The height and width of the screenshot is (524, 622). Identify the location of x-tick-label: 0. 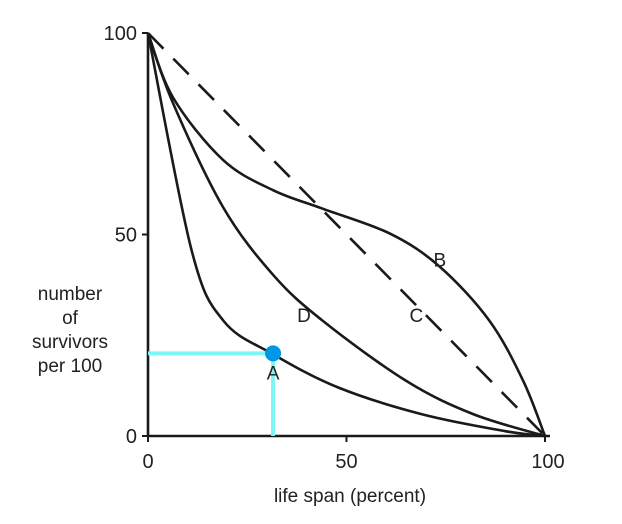
(147, 462).